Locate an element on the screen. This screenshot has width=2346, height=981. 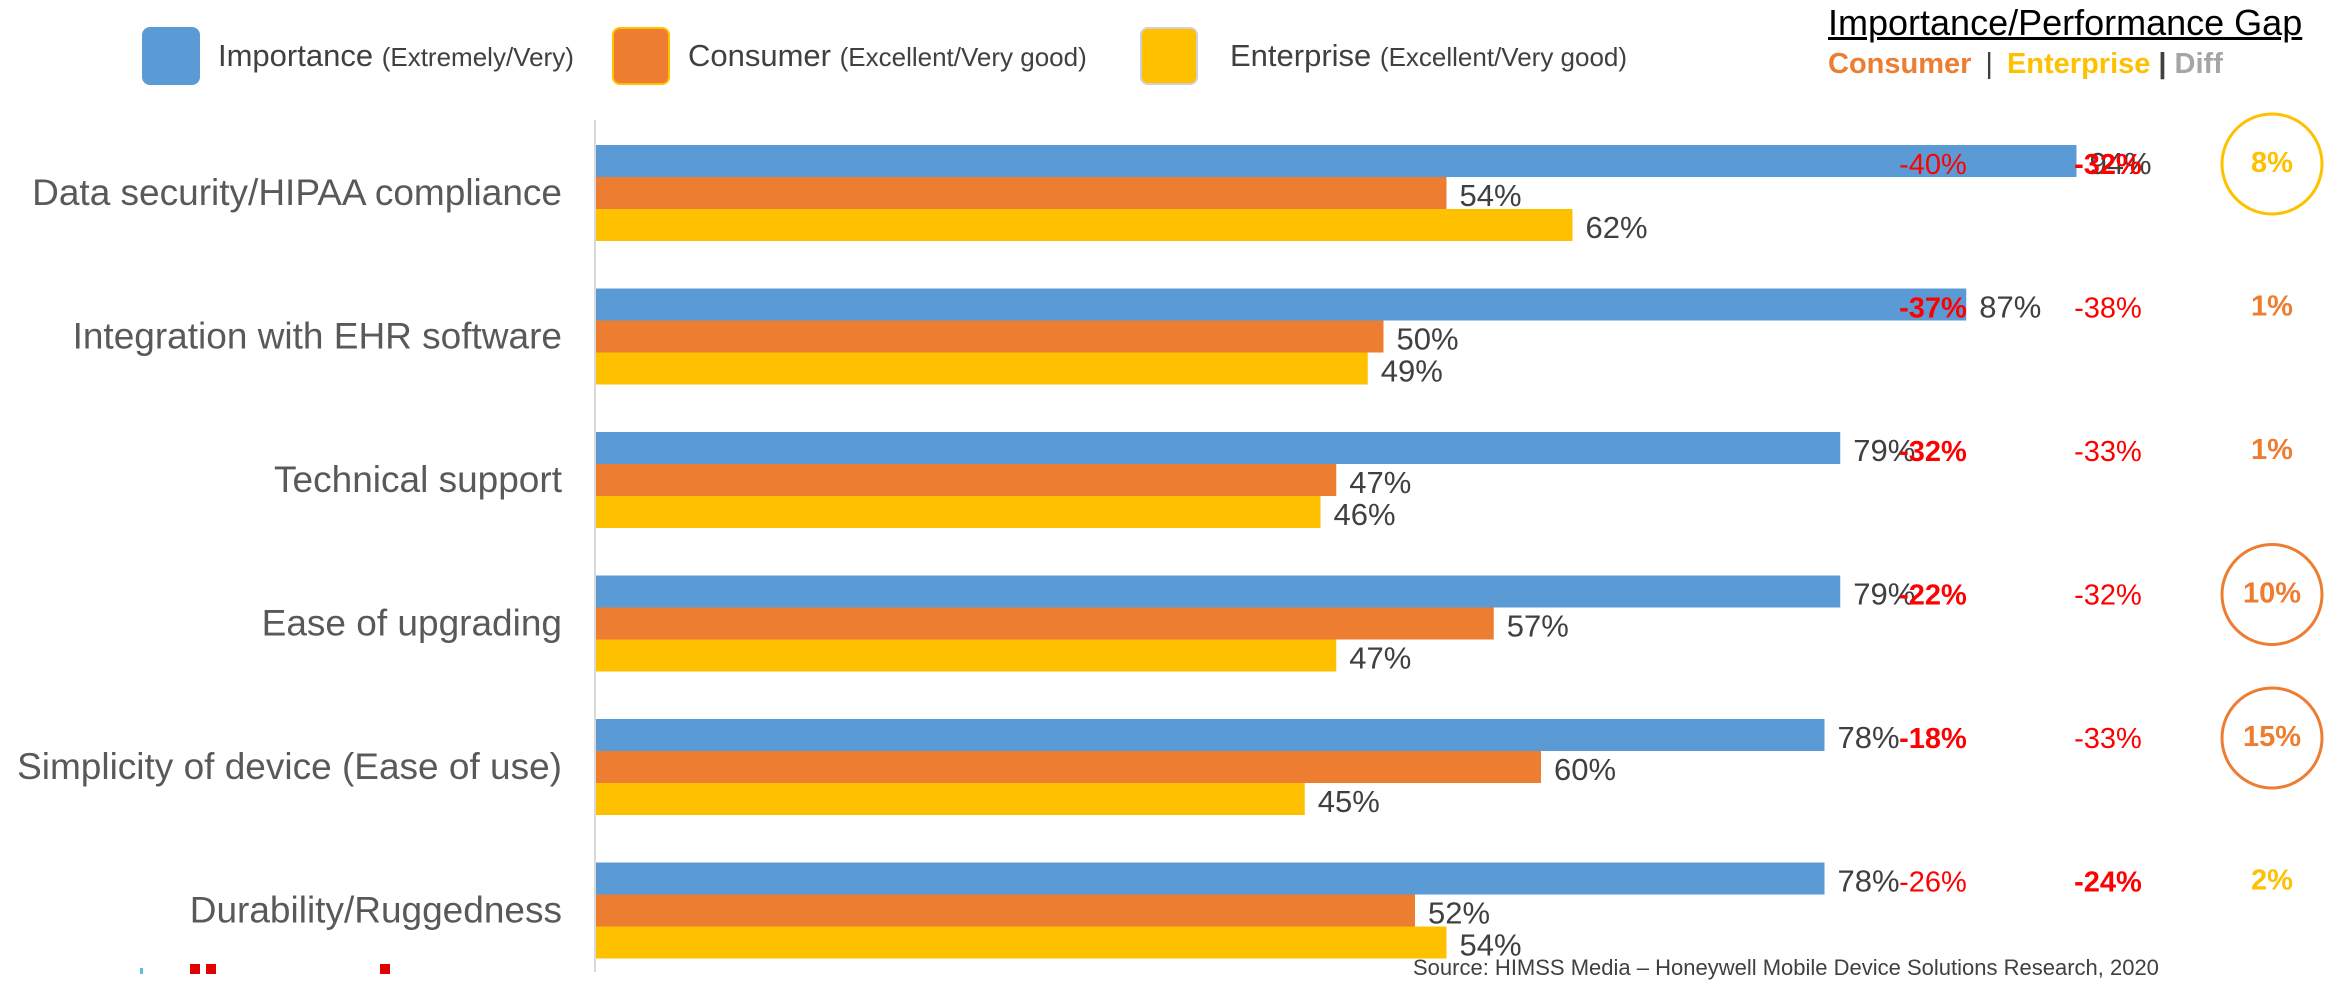
gap-enterprise-value: -38% is located at coordinates (2108, 309).